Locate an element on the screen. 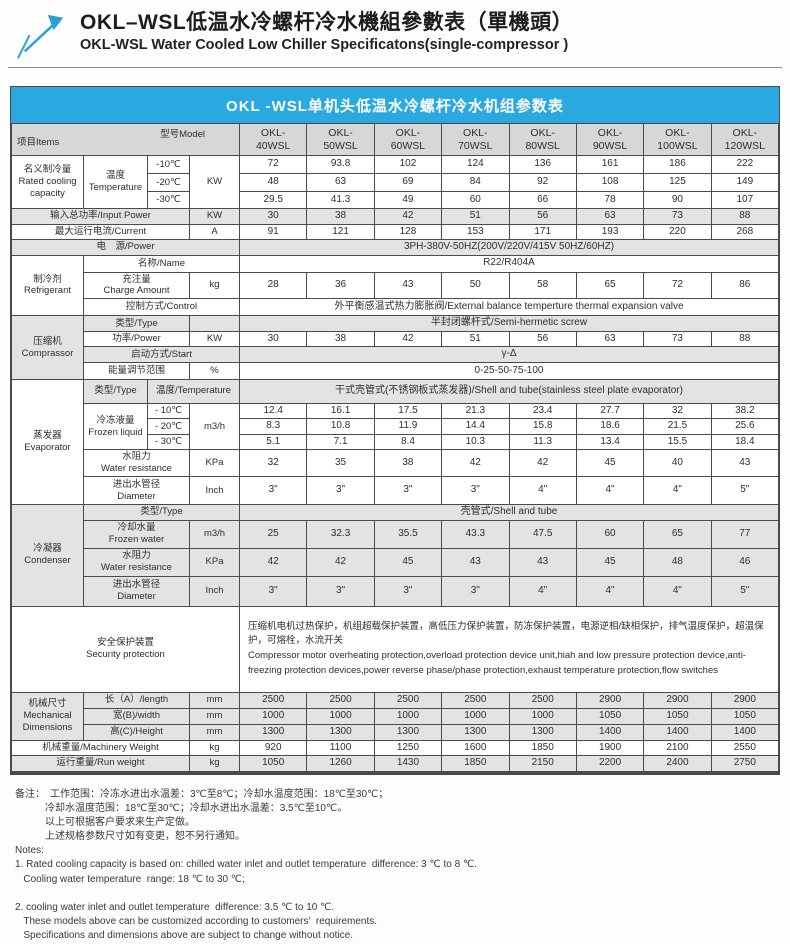 Image resolution: width=790 pixels, height=944 pixels. table-row: 能量调节范围% 0-25-50-75-100 is located at coordinates (395, 370).